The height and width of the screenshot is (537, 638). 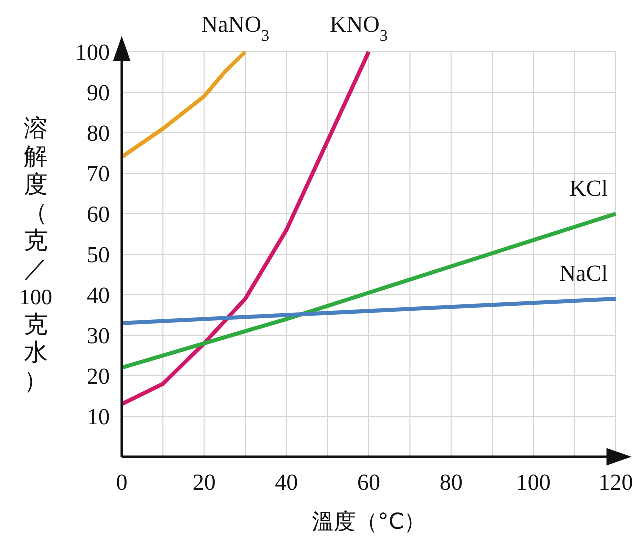 What do you see at coordinates (93, 52) in the screenshot?
I see `y-tick-label: 100` at bounding box center [93, 52].